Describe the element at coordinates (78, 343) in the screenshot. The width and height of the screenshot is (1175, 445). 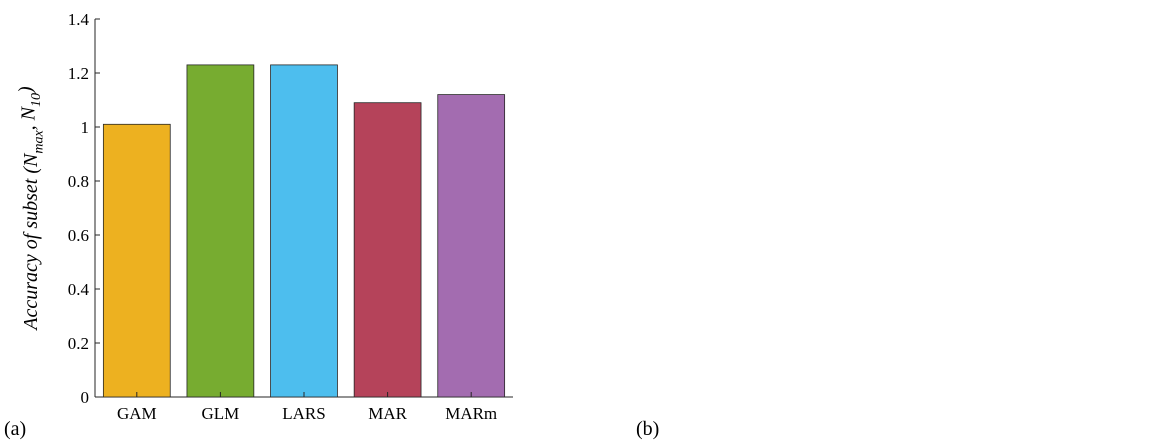
I see `chart-a-ytick-label: 0.2` at that location.